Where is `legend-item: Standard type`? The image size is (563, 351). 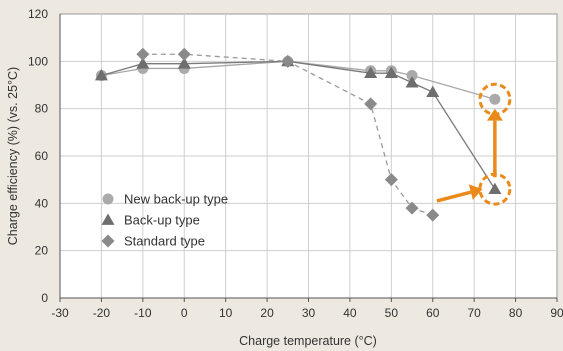
legend-item: Standard type is located at coordinates (153, 241).